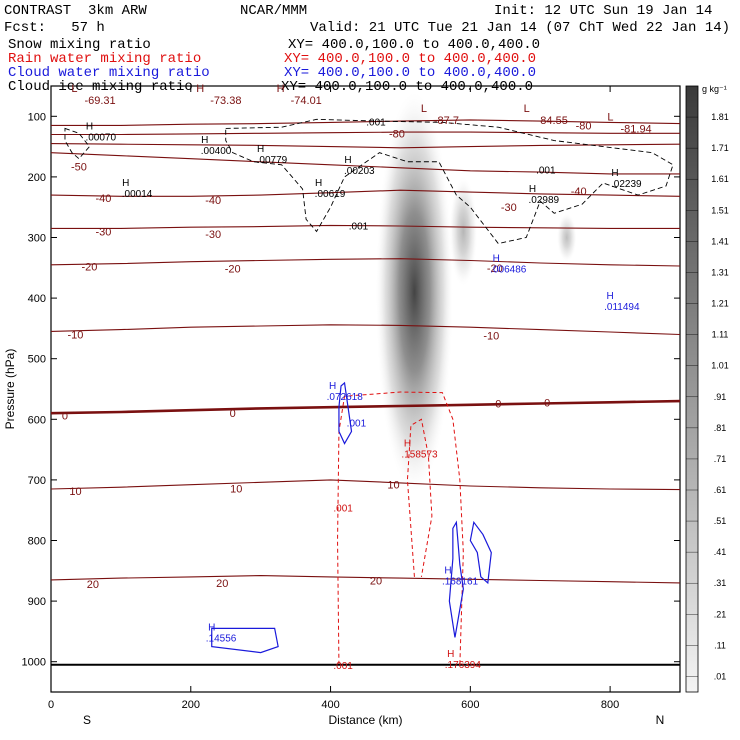  Describe the element at coordinates (100, 87) in the screenshot. I see `field-name-cloud-ice: Cloud ice mixing ratio` at that location.